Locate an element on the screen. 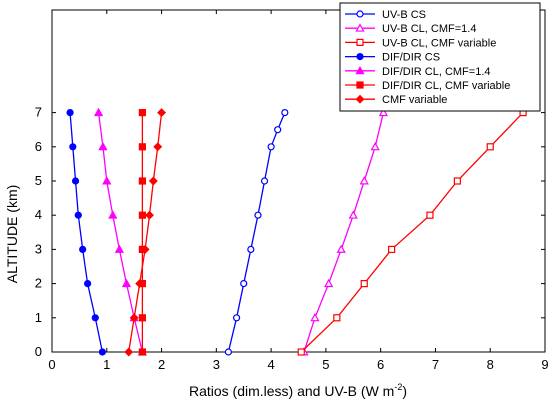 The height and width of the screenshot is (409, 550). x-tick-label: 4 is located at coordinates (270, 364).